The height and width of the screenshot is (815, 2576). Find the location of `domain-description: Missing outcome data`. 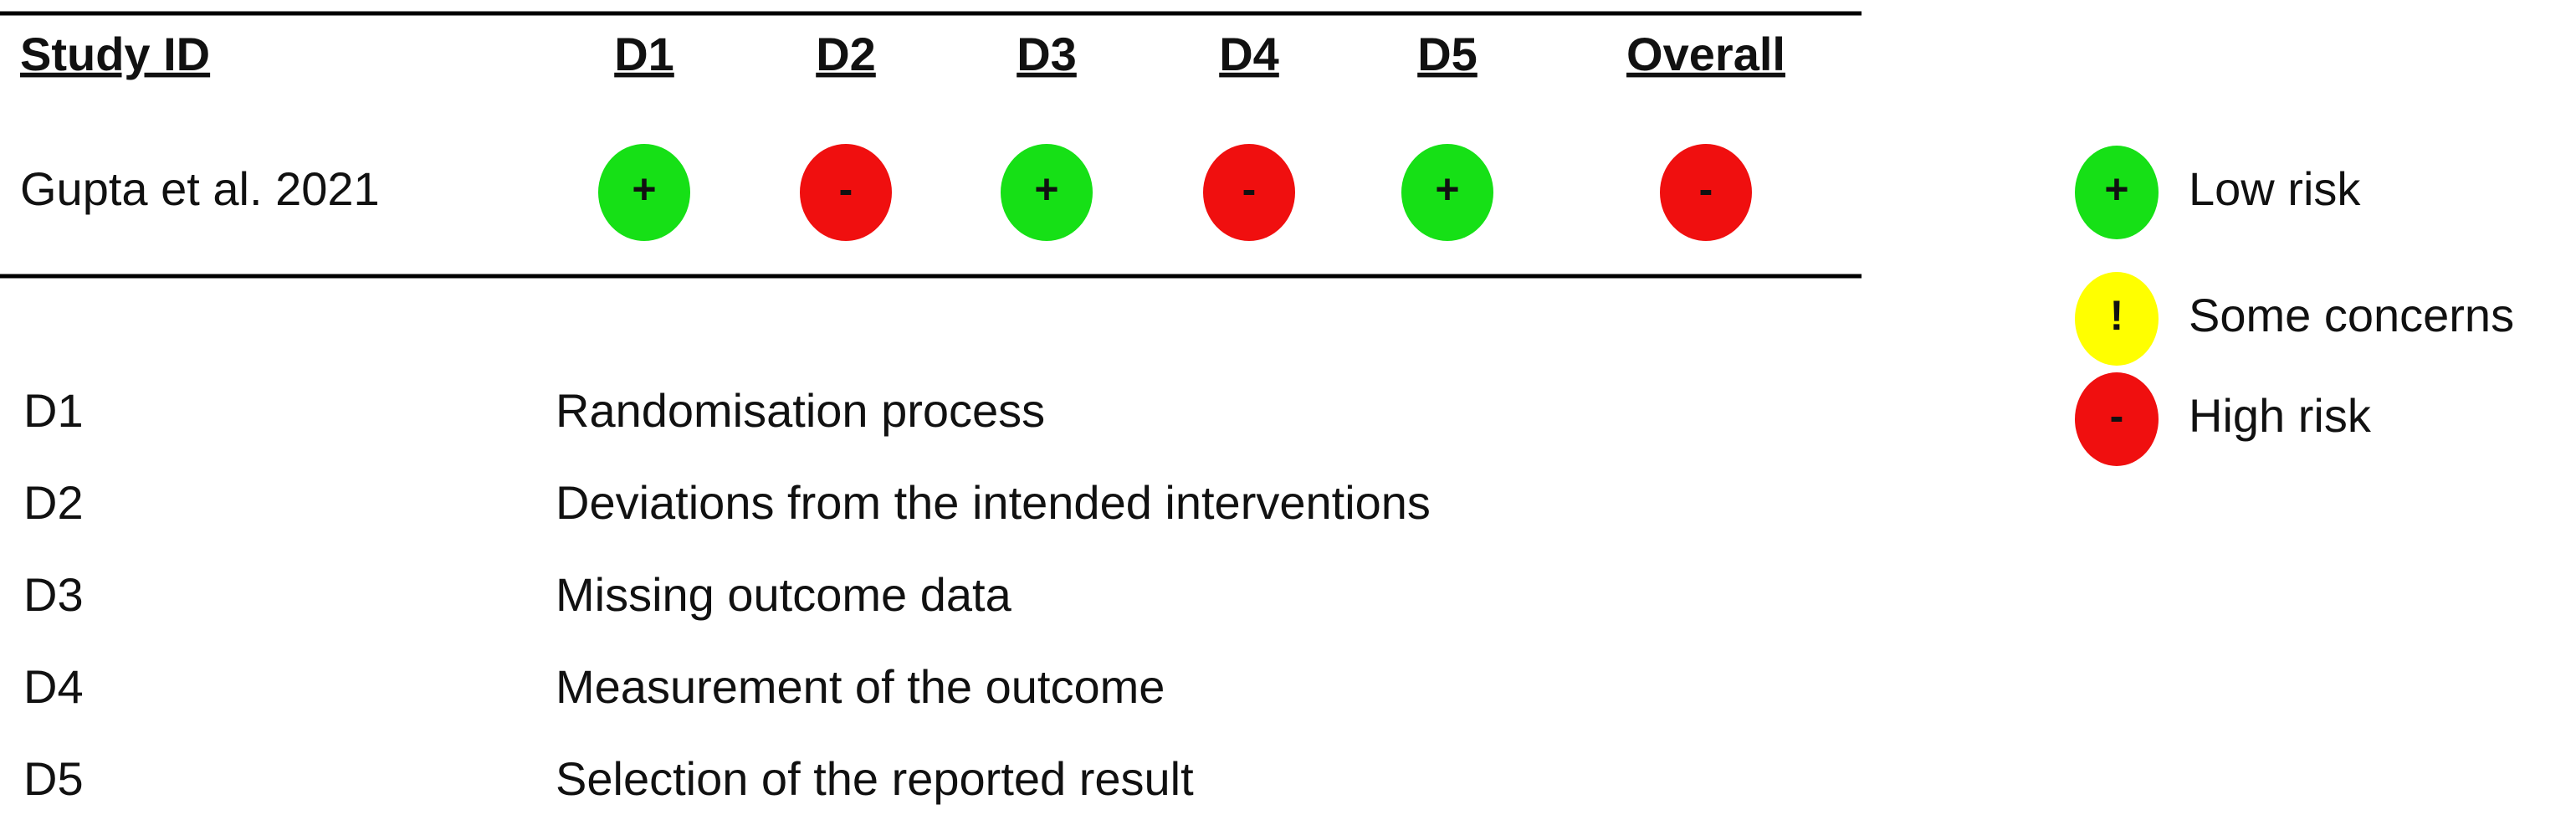

domain-description: Missing outcome data is located at coordinates (784, 594).